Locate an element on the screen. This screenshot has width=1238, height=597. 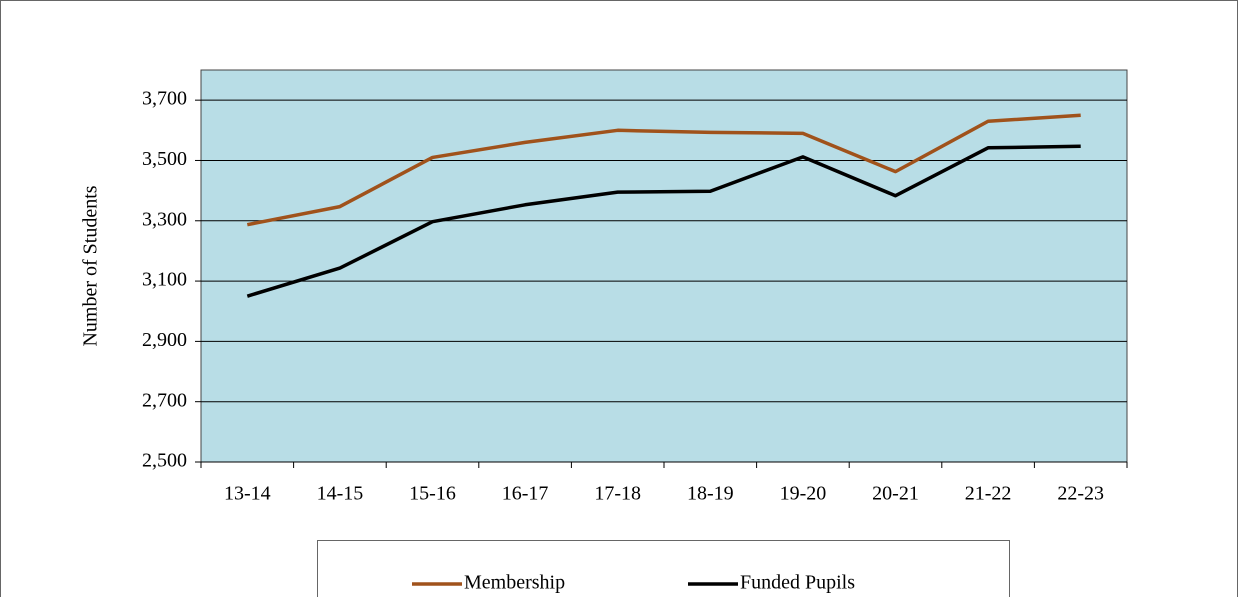
y-tick-label: 2,700 is located at coordinates (164, 400).